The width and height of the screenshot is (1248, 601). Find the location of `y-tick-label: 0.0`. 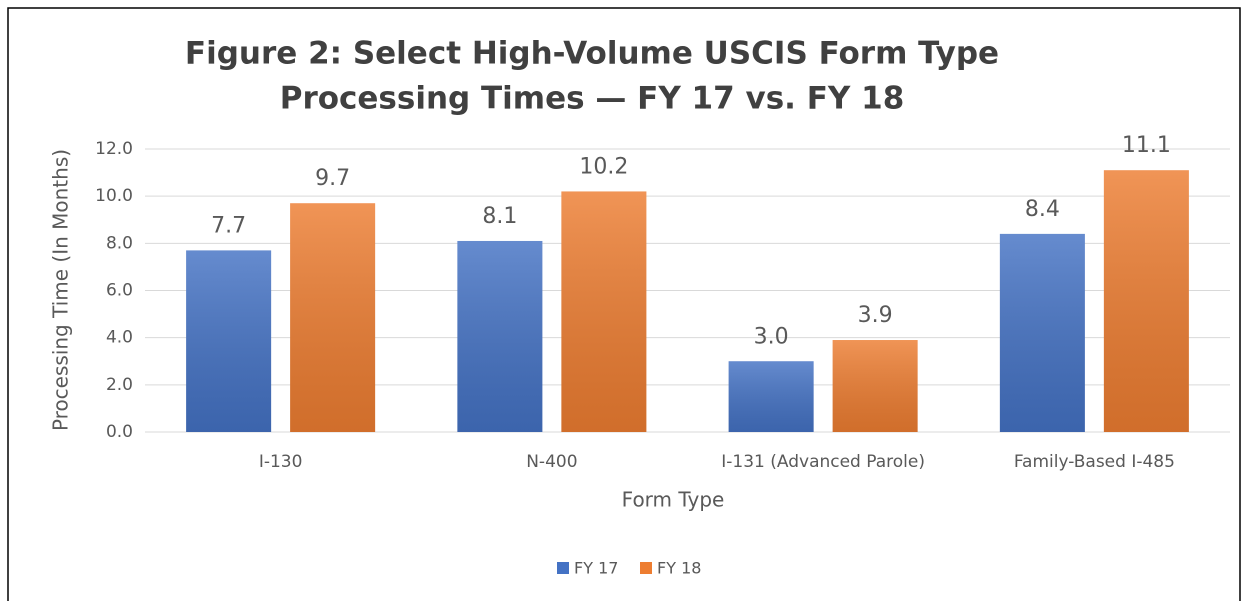

y-tick-label: 0.0 is located at coordinates (119, 432).